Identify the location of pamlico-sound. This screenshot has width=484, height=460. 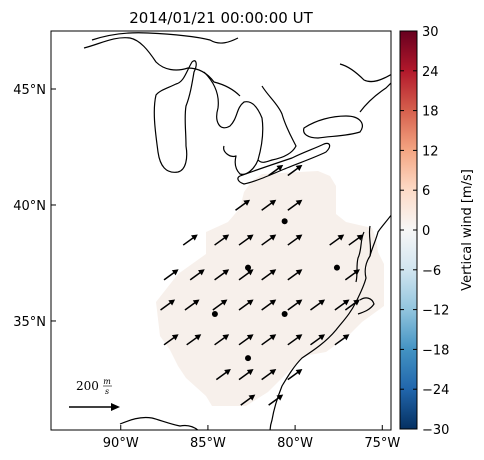
(366, 306).